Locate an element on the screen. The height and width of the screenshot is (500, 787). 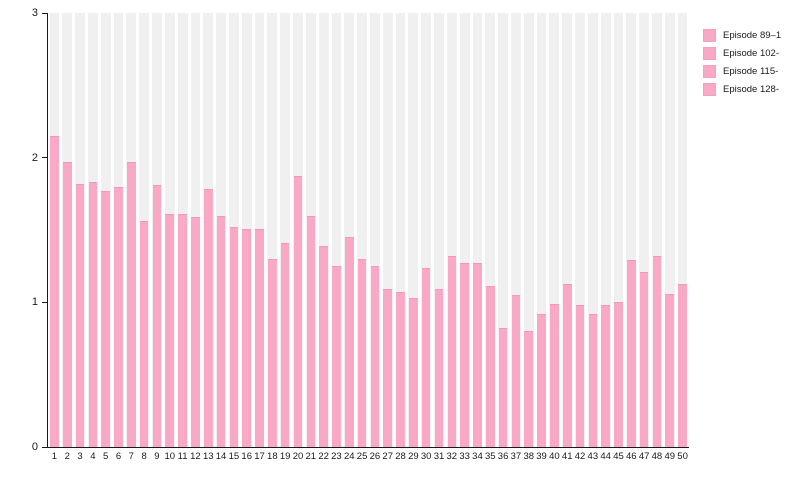
x-tick-label: 25 is located at coordinates (362, 456).